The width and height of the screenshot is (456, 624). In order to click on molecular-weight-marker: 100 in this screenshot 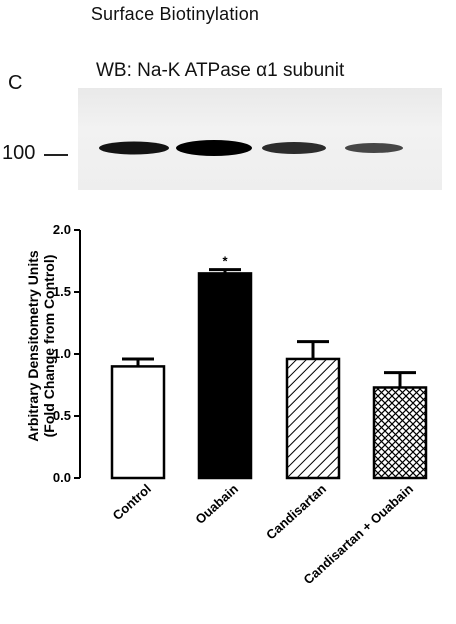, I will do `click(19, 153)`.